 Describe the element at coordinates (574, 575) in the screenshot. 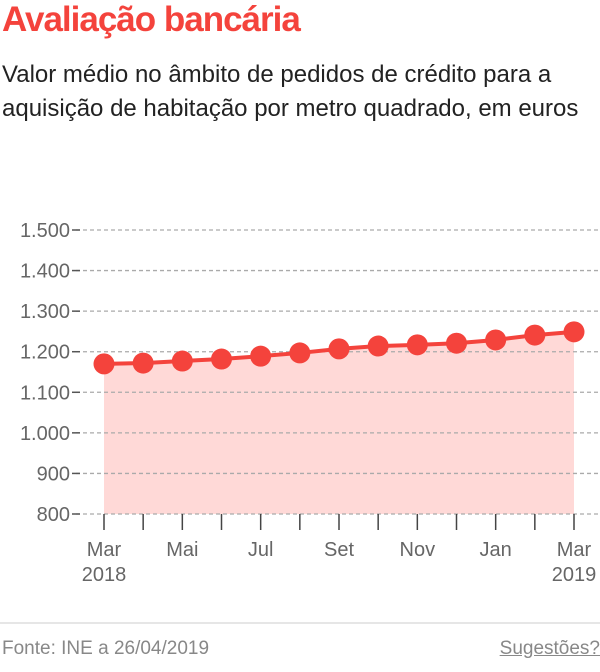

I see `x-tick-sublabel: 2019` at that location.